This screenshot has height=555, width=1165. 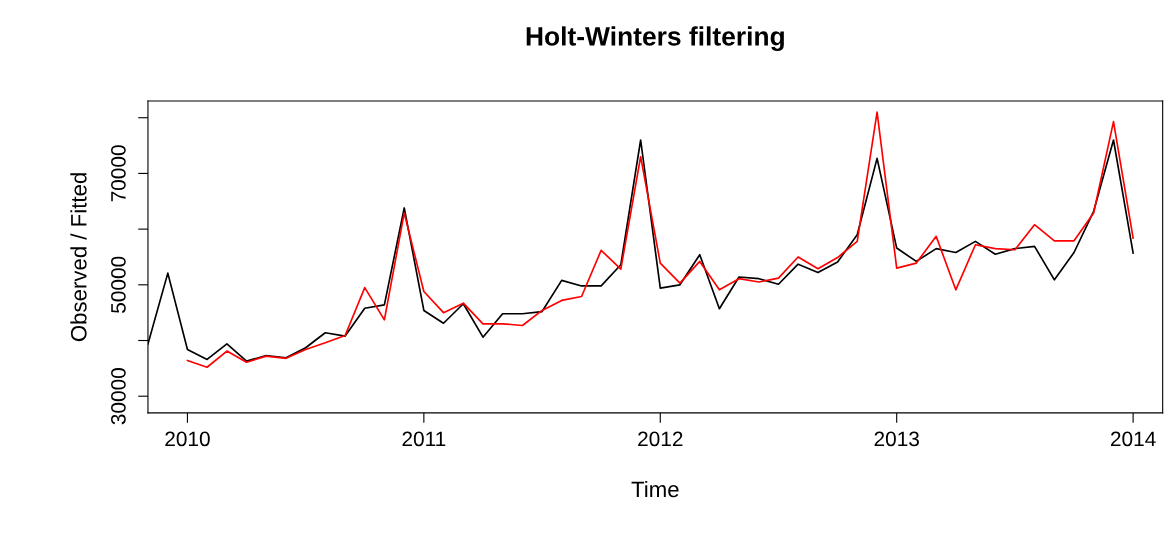 I want to click on x-tick-label: 2012, so click(x=660, y=439).